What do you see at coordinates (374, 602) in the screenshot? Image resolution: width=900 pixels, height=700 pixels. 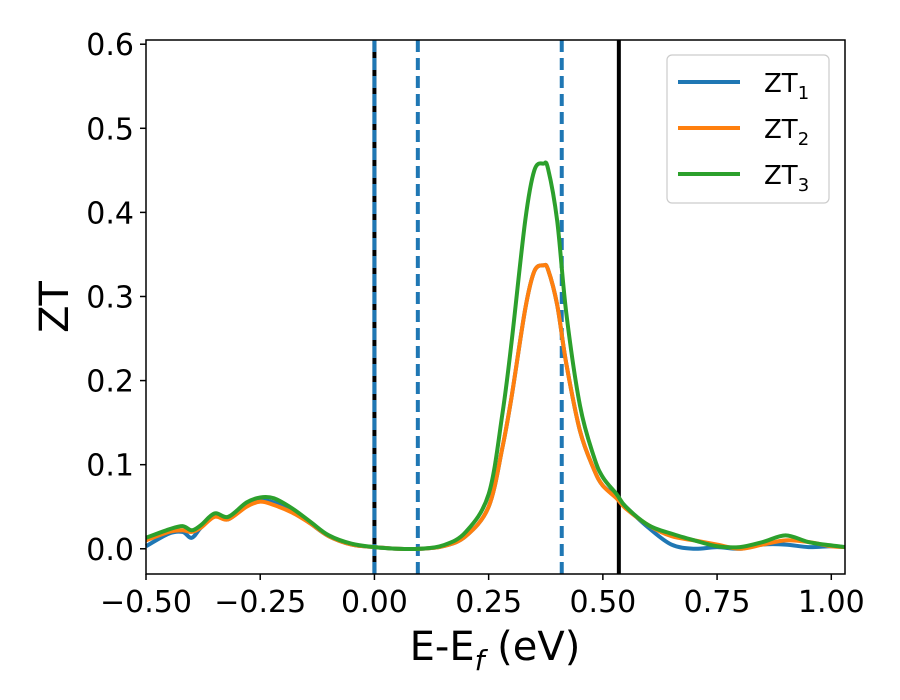 I see `x-tick-label: 0.00` at bounding box center [374, 602].